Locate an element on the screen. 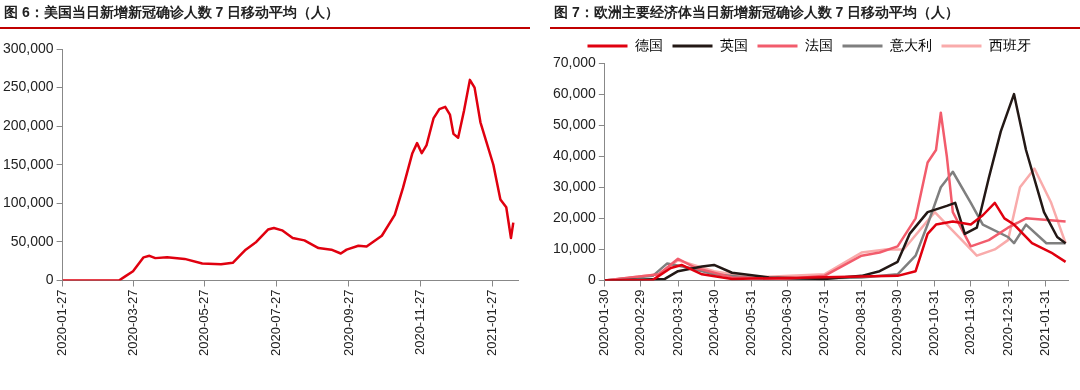 Image resolution: width=1080 pixels, height=390 pixels. y-tick-label: 200,000 is located at coordinates (28, 125).